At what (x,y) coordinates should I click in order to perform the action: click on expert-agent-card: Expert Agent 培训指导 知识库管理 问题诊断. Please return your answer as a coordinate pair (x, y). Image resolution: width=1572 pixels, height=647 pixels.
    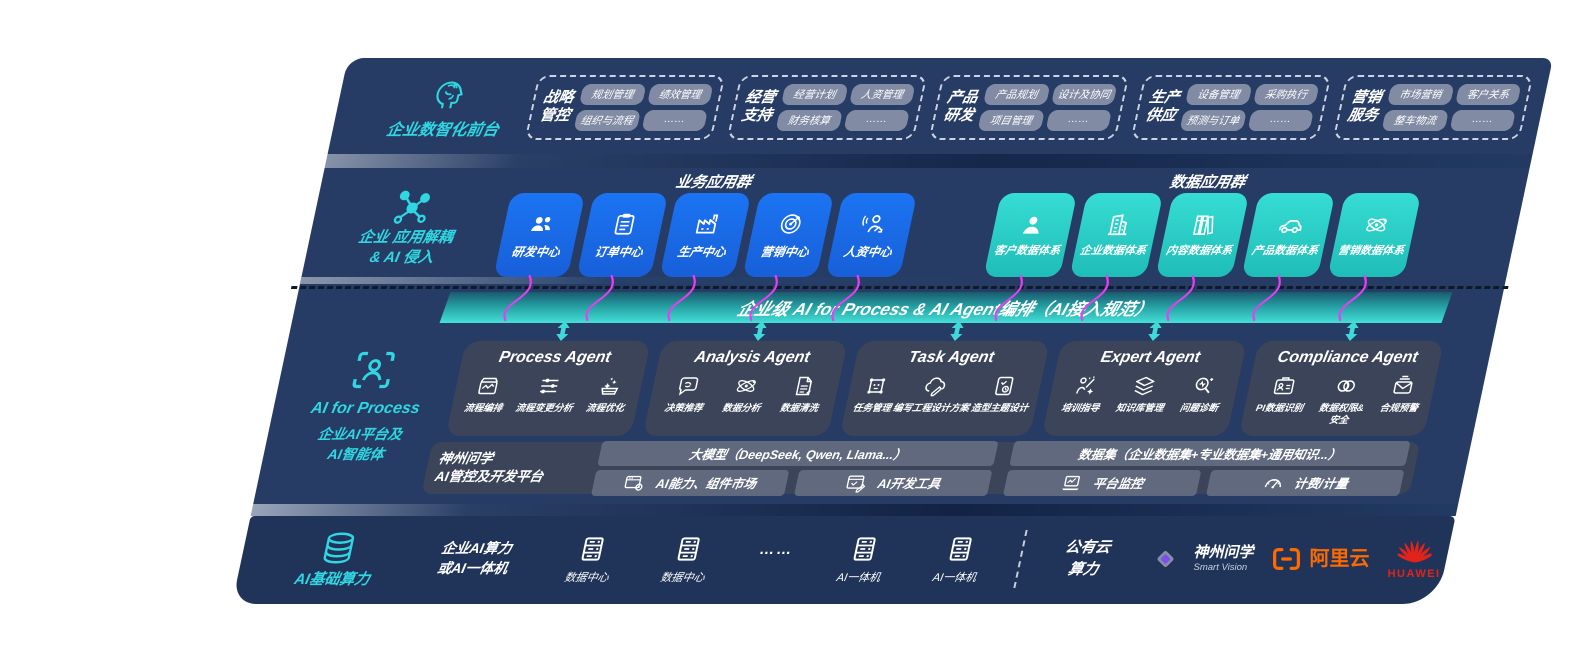
    Looking at the image, I should click on (1144, 388).